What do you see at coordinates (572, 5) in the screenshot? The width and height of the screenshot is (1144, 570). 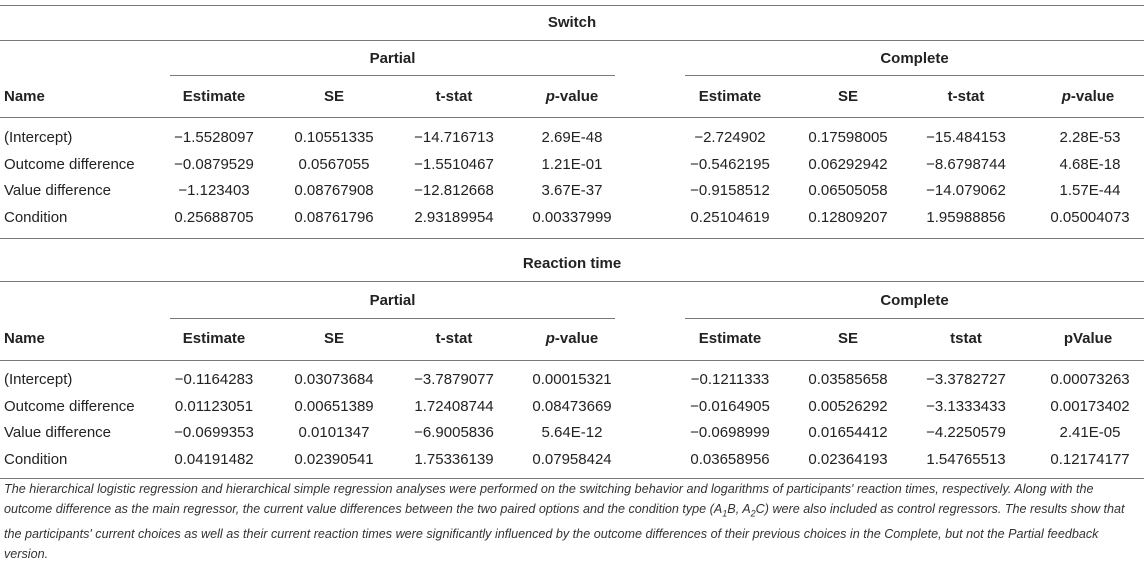 I see `table-top-rule` at bounding box center [572, 5].